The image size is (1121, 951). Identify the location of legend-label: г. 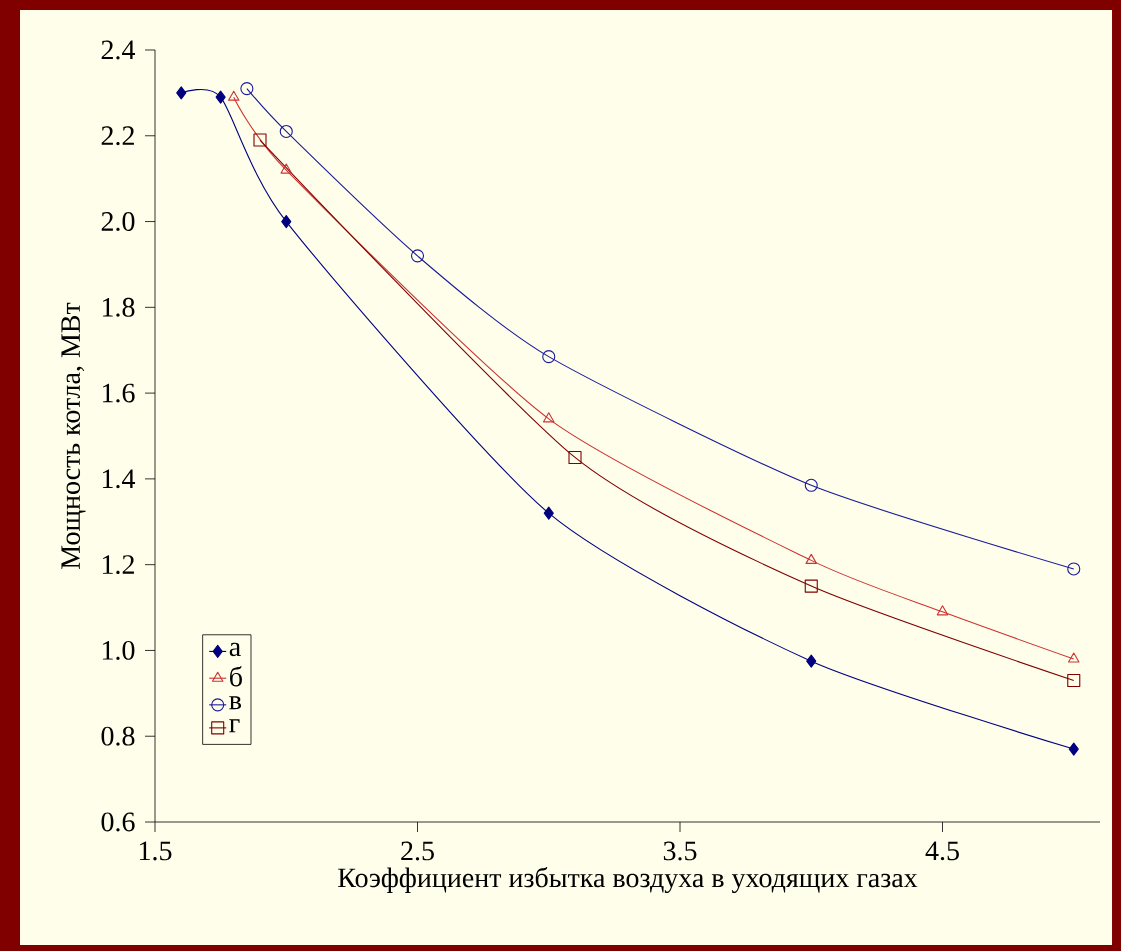
(234, 726).